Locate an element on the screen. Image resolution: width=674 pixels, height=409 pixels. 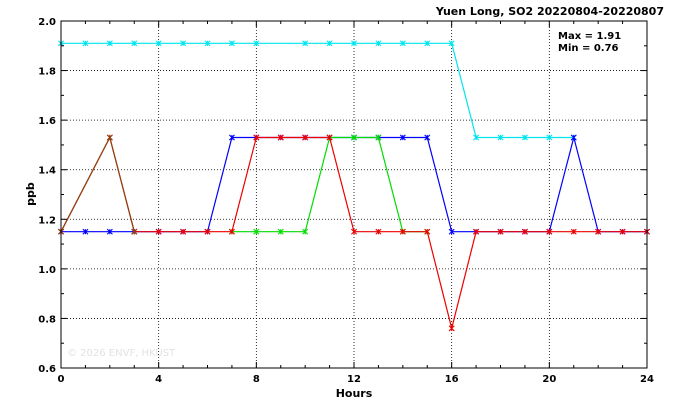
max-stat: Max = 1.91 is located at coordinates (589, 36).